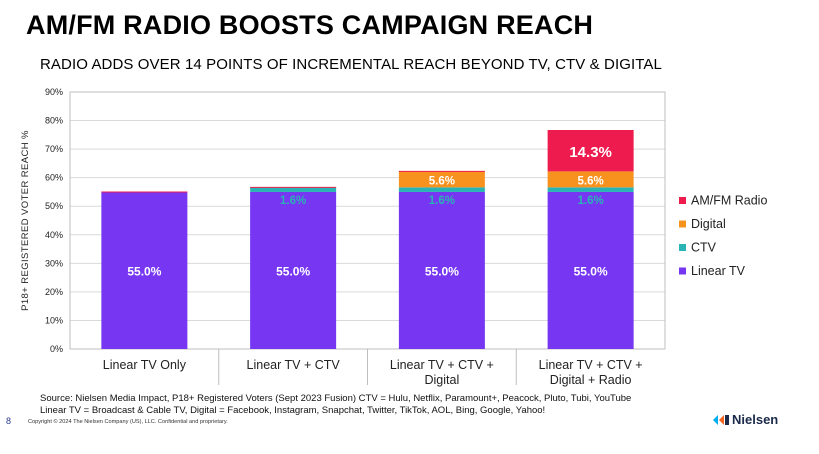 The width and height of the screenshot is (819, 454). Describe the element at coordinates (54, 292) in the screenshot. I see `y-tick-label: 20%` at that location.